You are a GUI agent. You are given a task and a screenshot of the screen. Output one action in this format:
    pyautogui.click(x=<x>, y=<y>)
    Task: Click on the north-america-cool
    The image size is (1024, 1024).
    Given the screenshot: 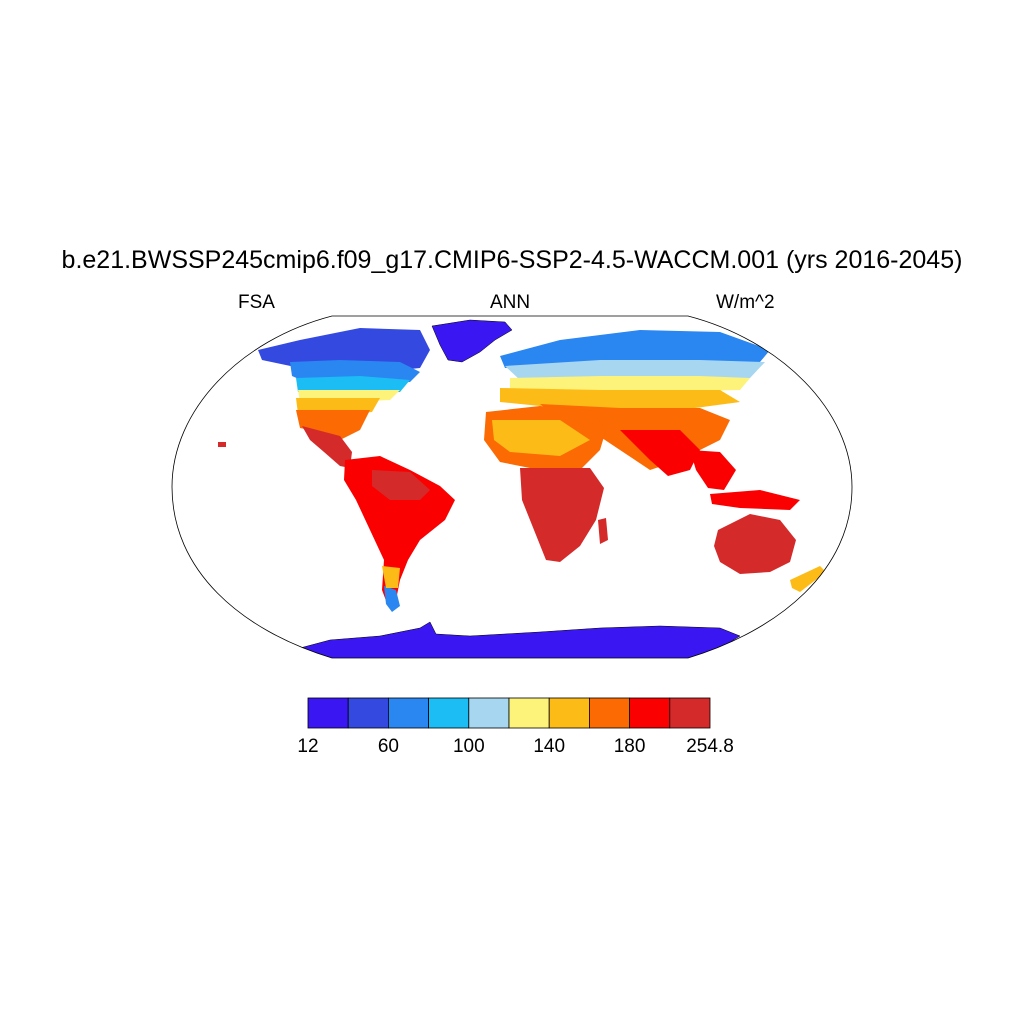 What is the action you would take?
    pyautogui.click(x=353, y=385)
    